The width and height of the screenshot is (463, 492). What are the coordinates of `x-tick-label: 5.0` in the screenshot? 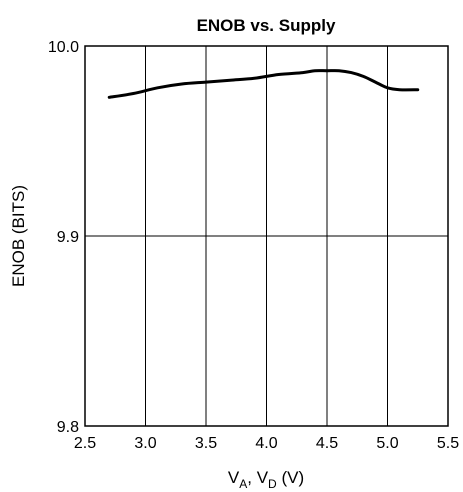 It's located at (387, 443).